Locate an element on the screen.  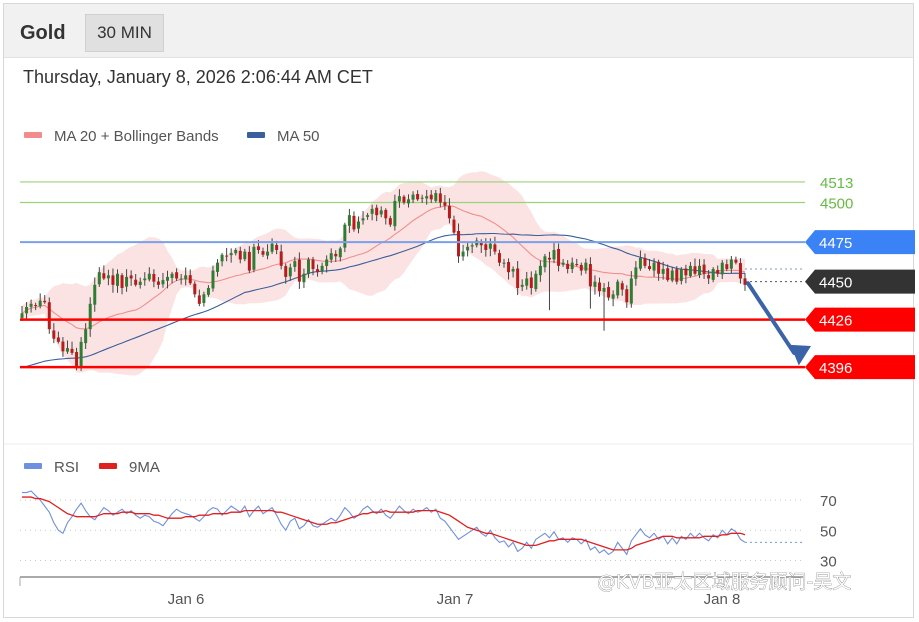
support-label-4396: 4396 is located at coordinates (835, 368).